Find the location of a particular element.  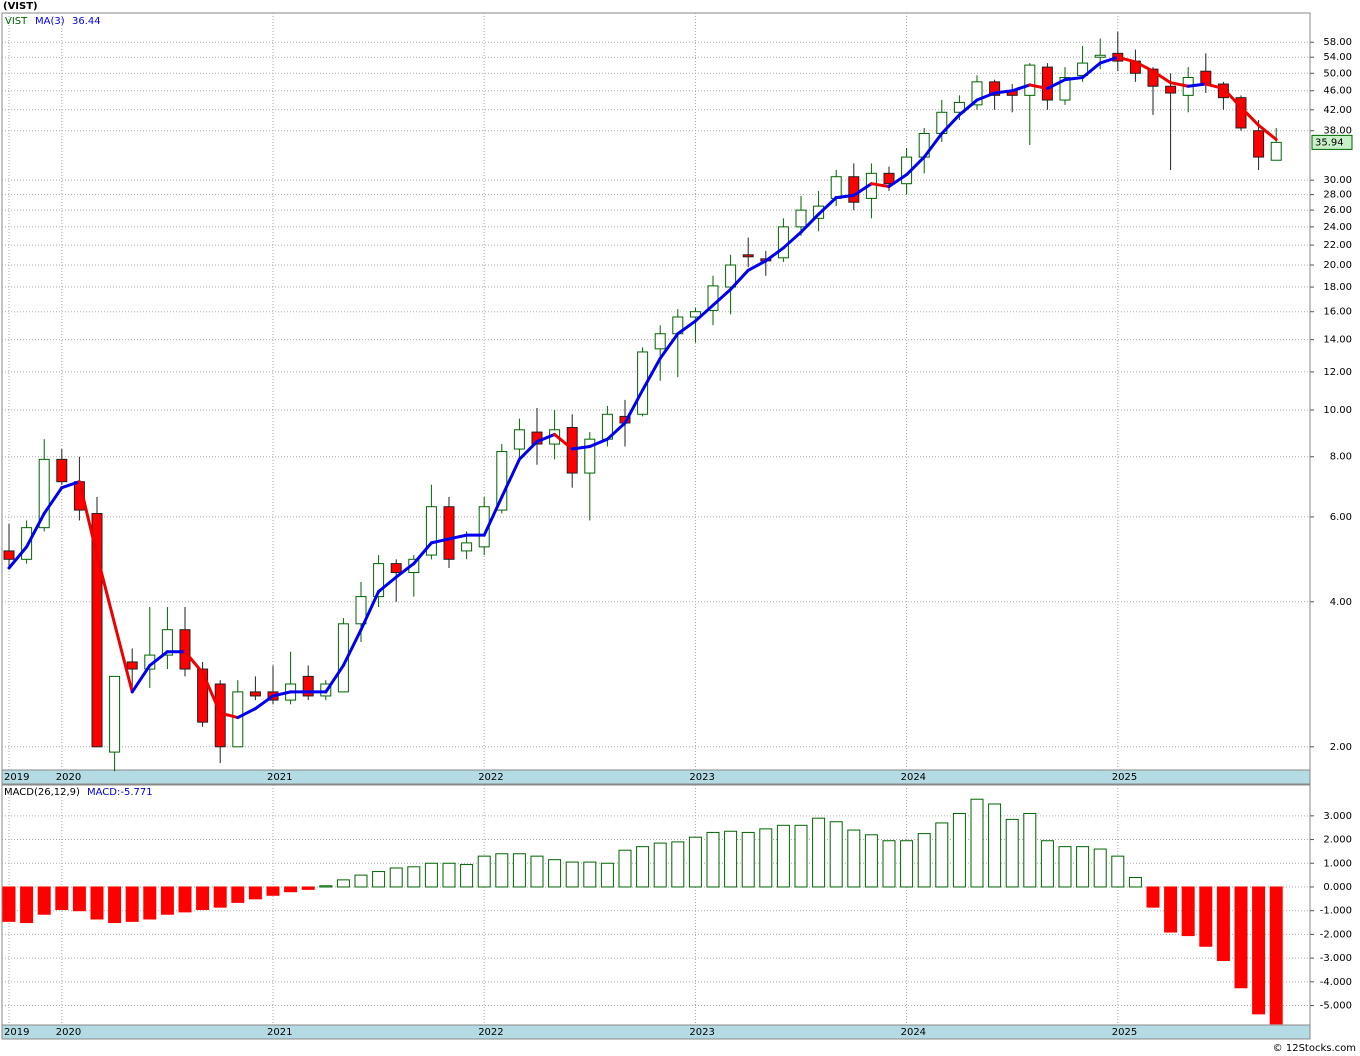

y-tick-label: 10.00 is located at coordinates (1337, 410).